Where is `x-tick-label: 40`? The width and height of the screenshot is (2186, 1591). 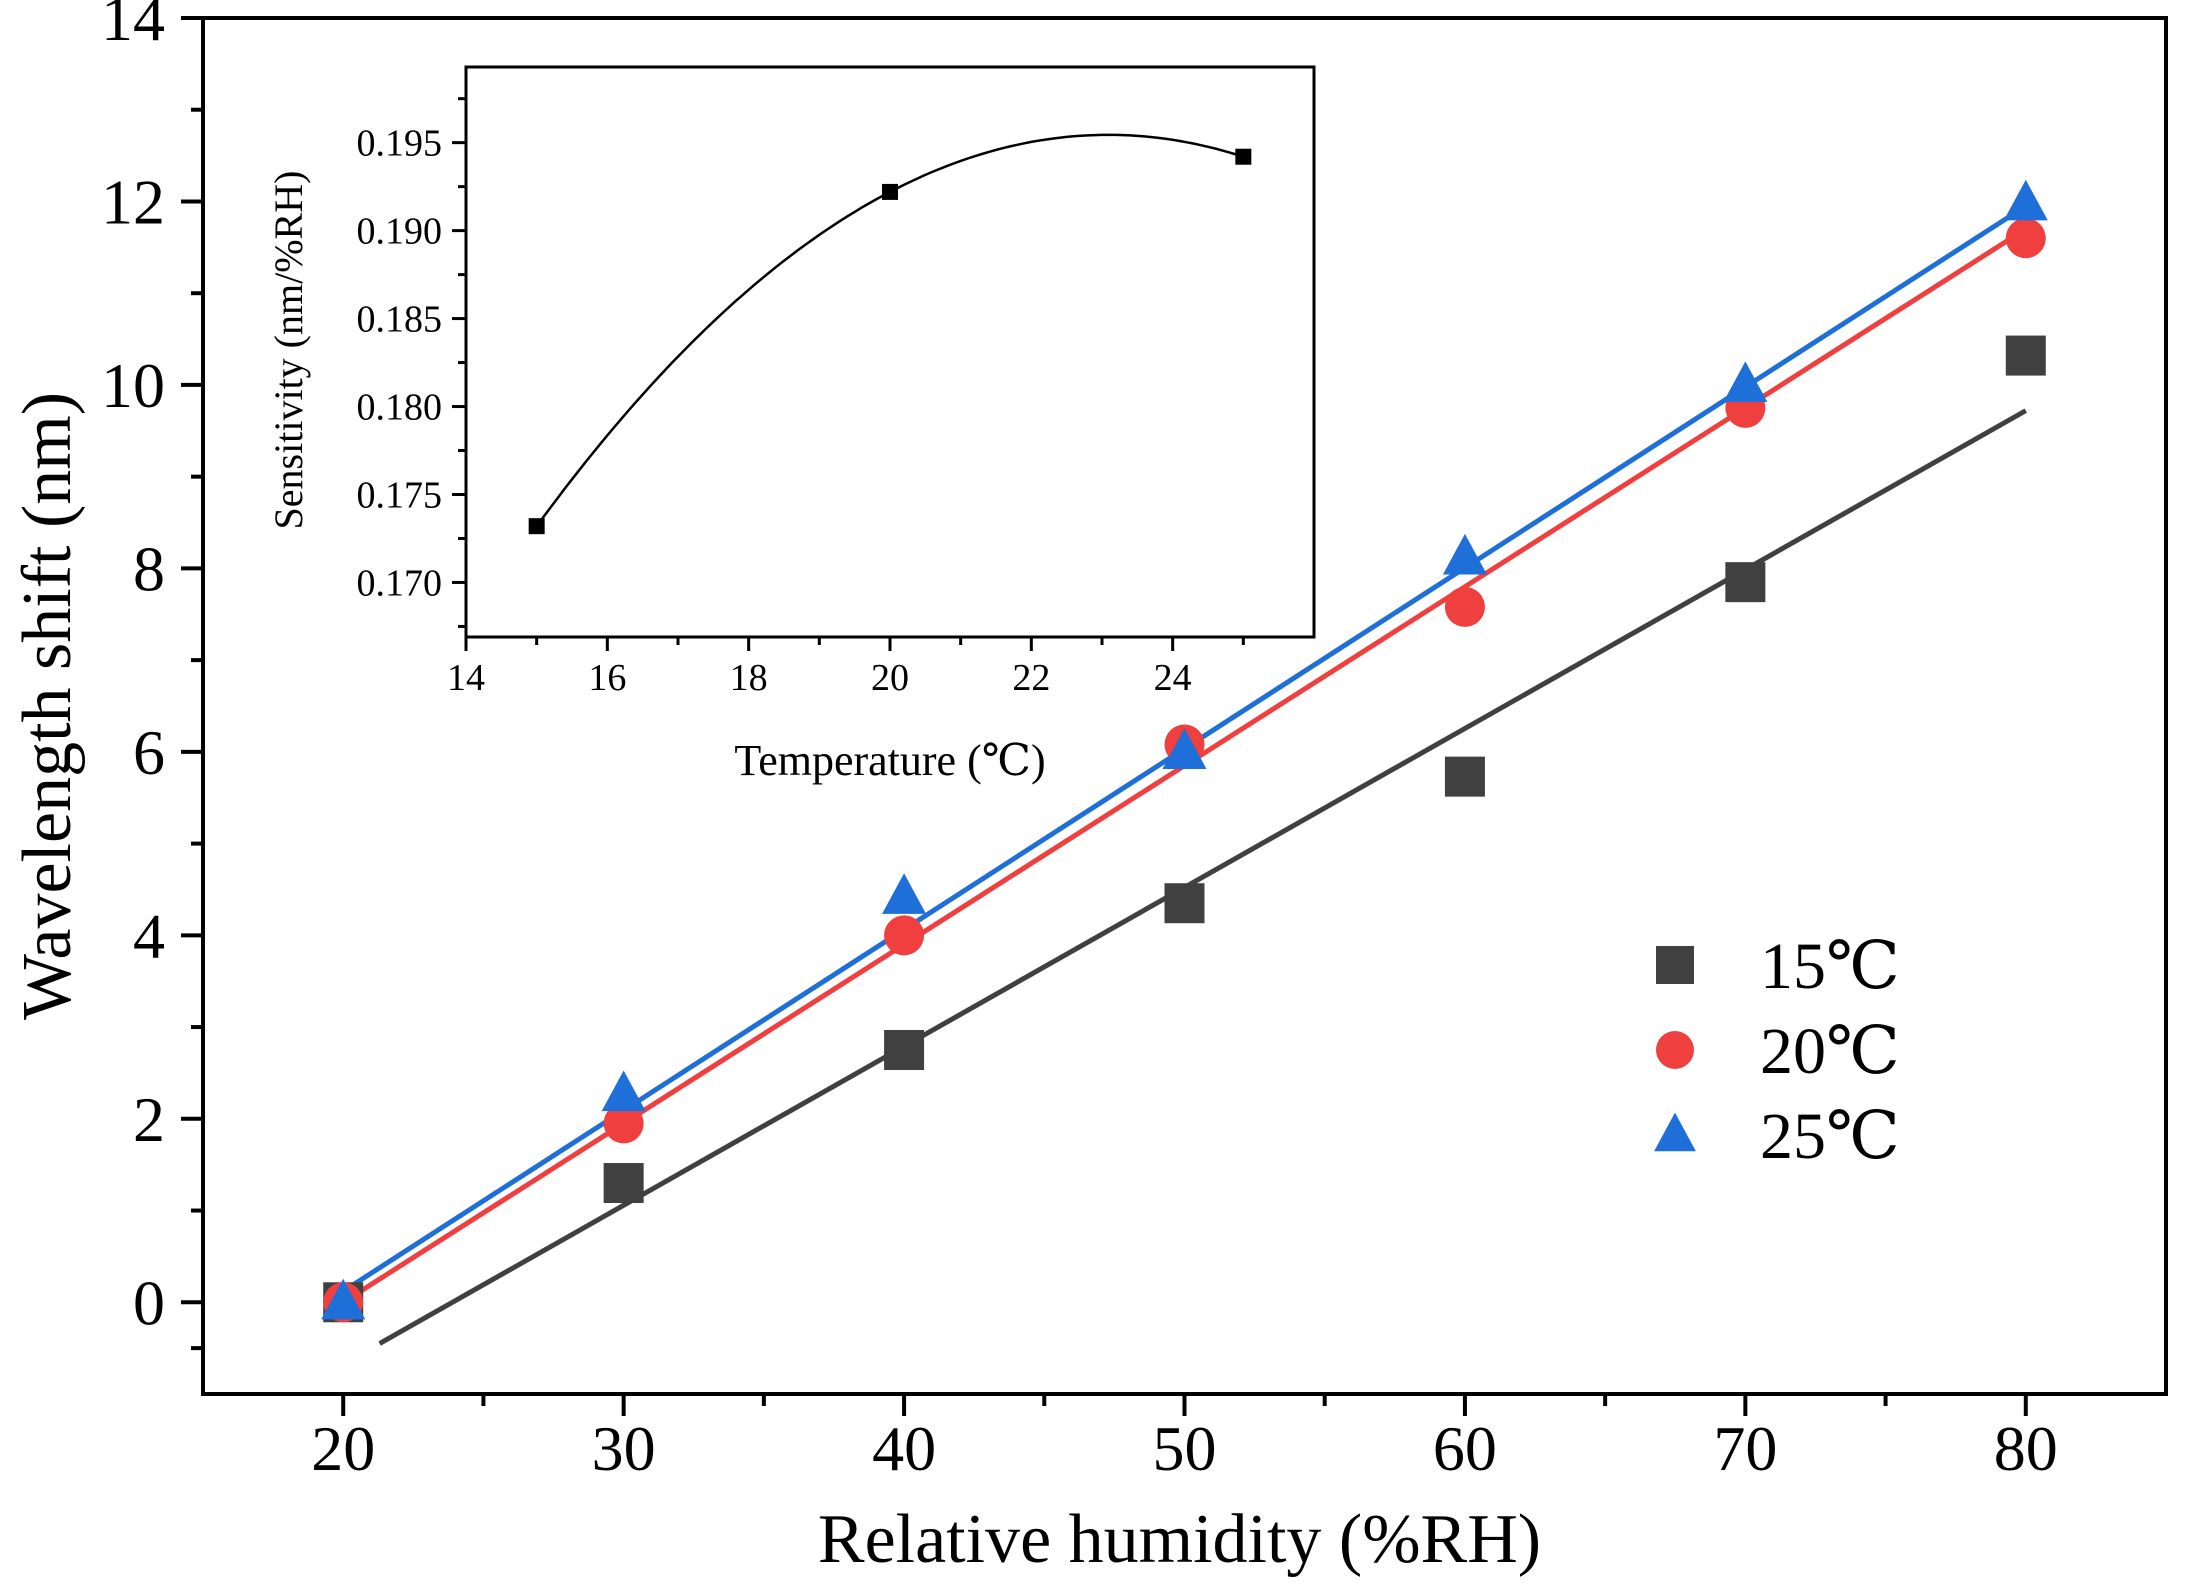
x-tick-label: 40 is located at coordinates (904, 1448).